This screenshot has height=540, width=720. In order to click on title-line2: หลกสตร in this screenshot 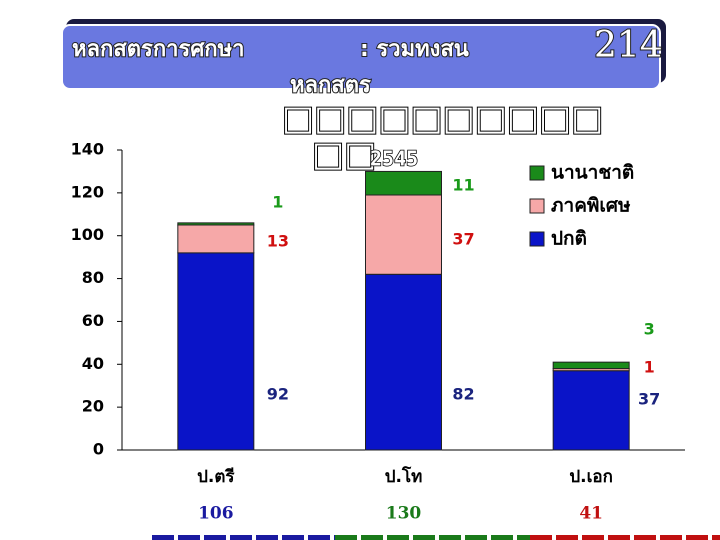, I will do `click(330, 85)`.